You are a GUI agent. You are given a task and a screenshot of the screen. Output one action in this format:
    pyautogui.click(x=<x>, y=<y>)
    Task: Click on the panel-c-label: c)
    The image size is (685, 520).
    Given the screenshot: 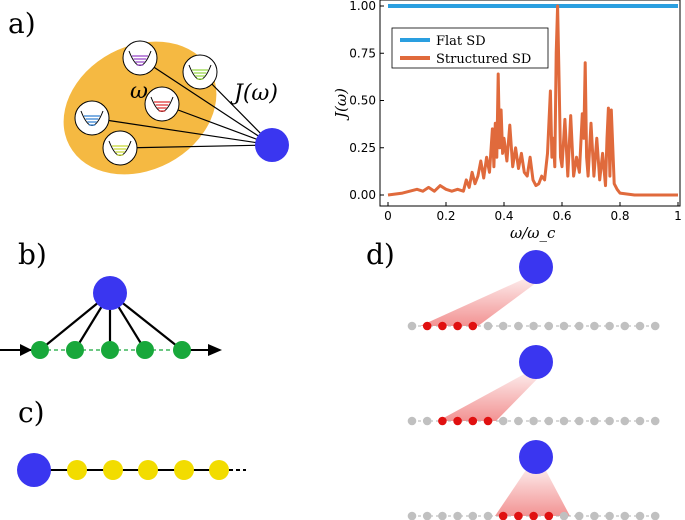 What is the action you would take?
    pyautogui.click(x=31, y=412)
    